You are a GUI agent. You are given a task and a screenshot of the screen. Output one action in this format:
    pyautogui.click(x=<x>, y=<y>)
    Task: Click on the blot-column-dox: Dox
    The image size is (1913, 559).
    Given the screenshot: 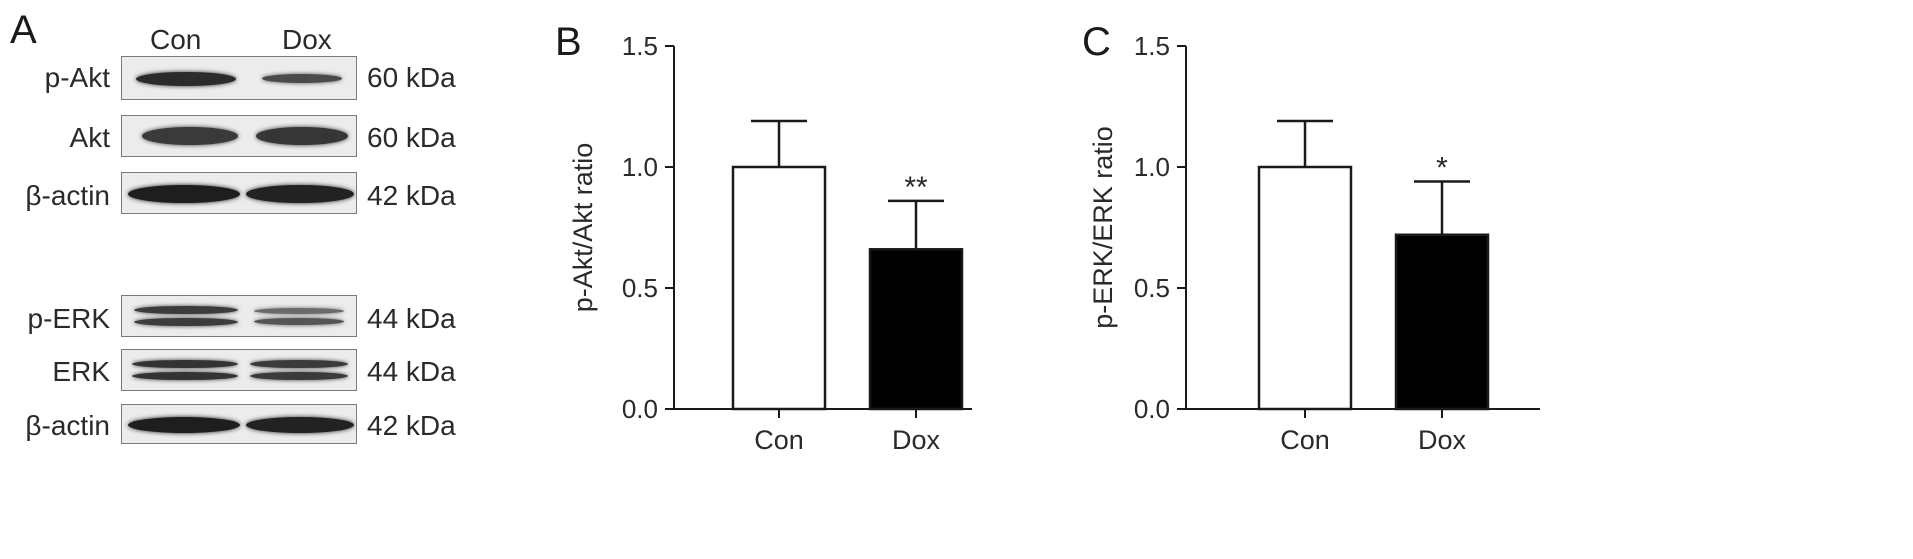 What is the action you would take?
    pyautogui.click(x=307, y=39)
    